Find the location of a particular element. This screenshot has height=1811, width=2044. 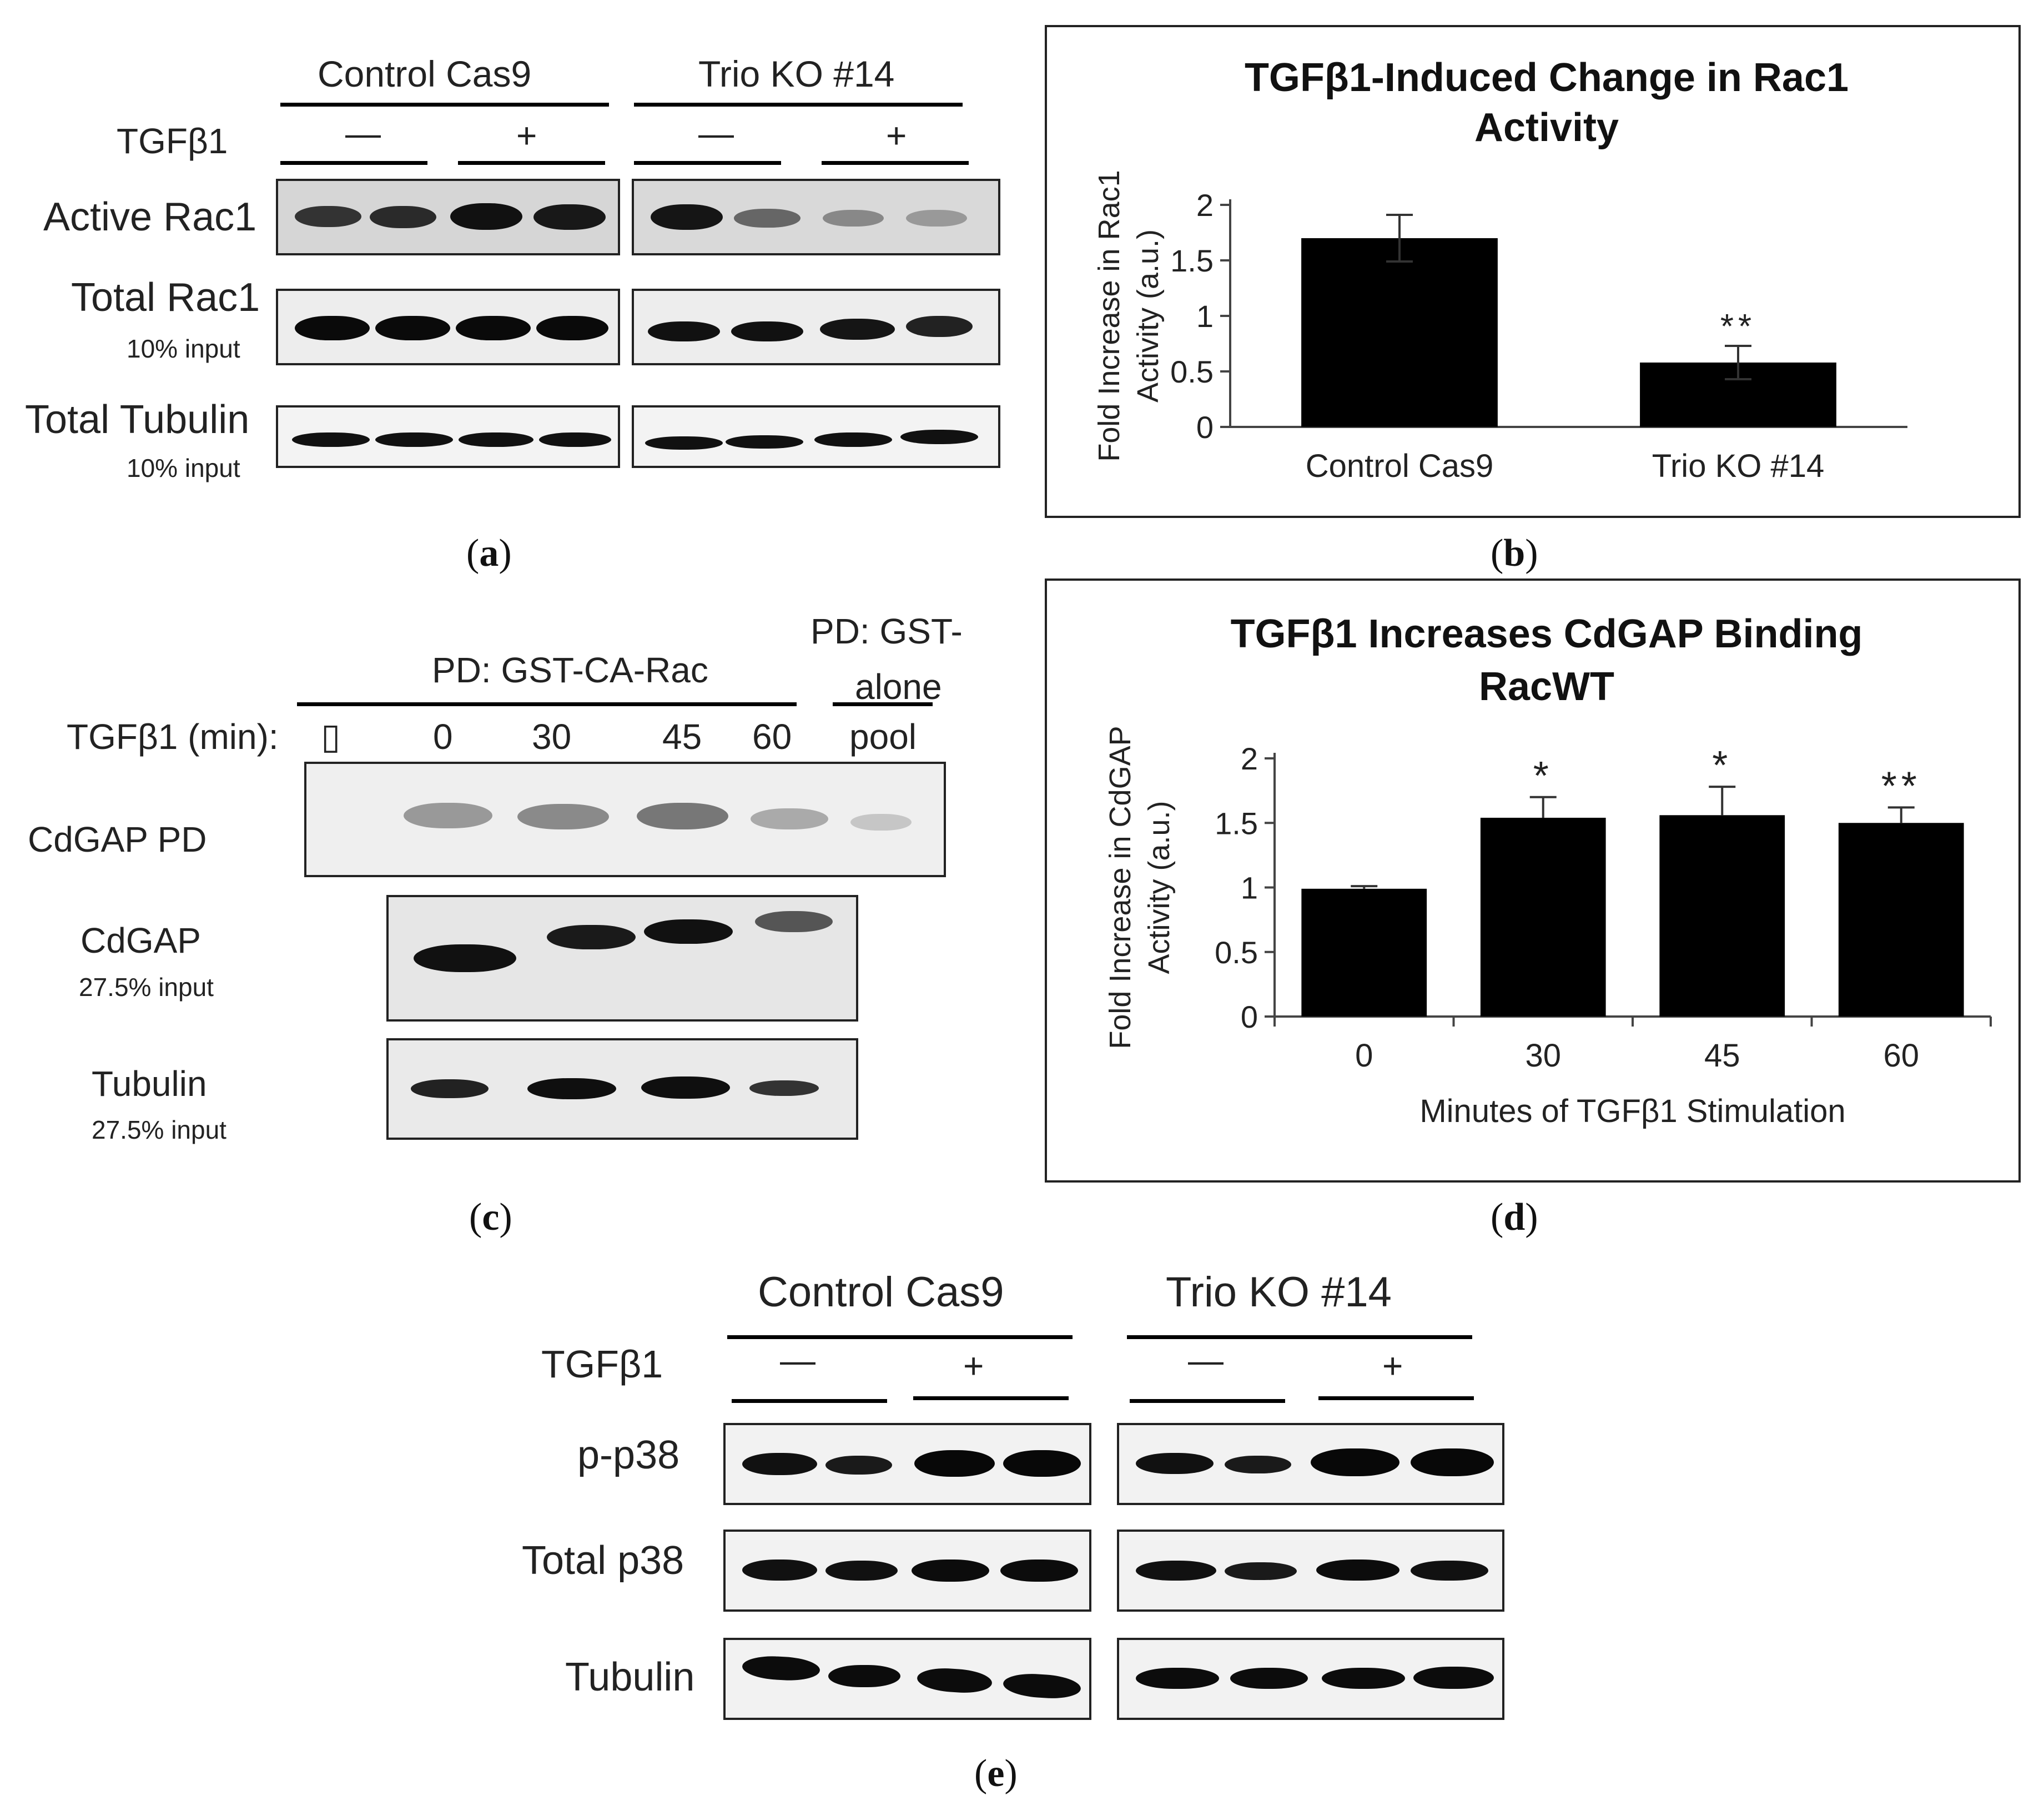

chart-title: TGFβ1-Induced Change in Rac1 is located at coordinates (1547, 78).